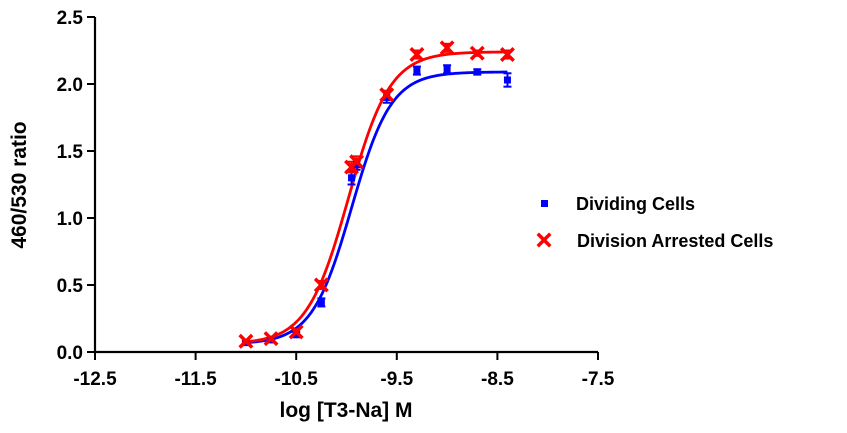  I want to click on legend: Dividing Cells Division Arrested Cells, so click(654, 222).